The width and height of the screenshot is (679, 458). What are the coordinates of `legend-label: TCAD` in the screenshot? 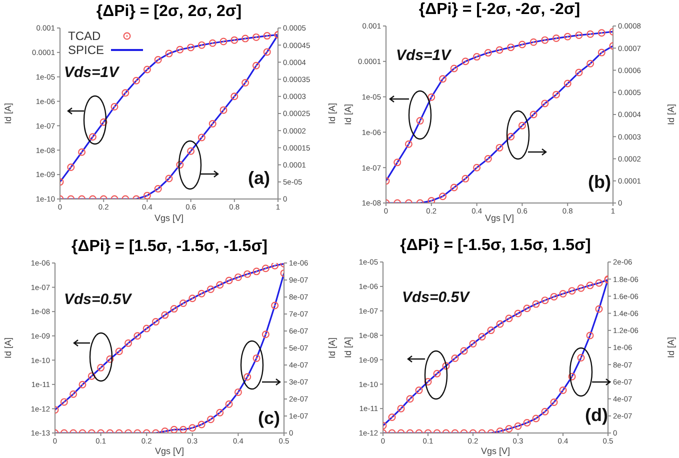 It's located at (85, 36).